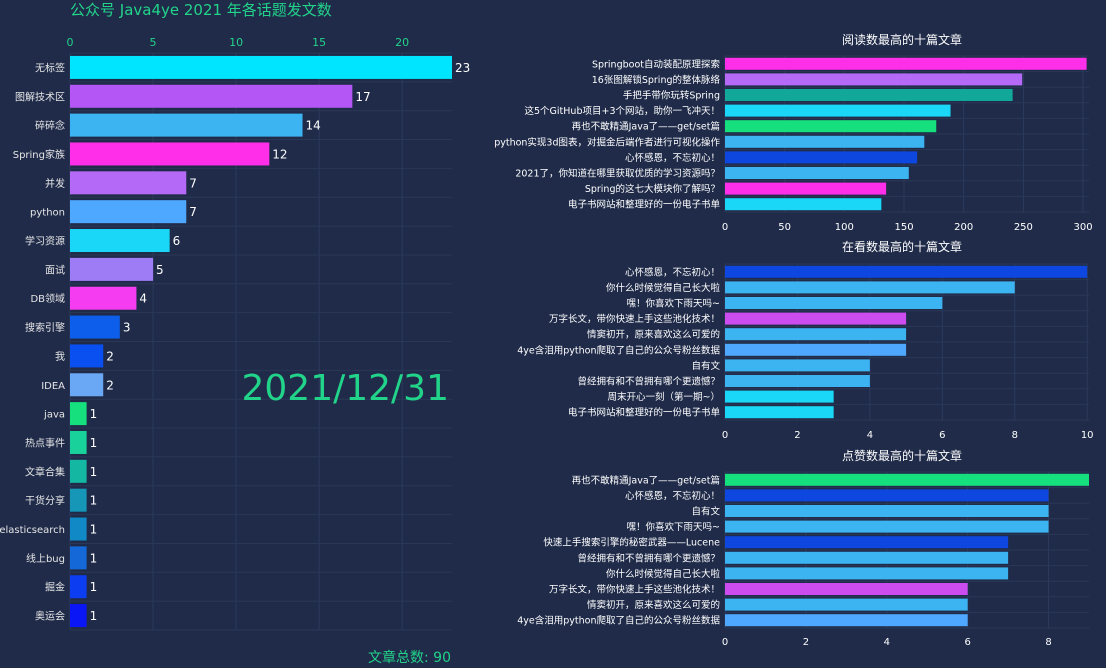 The width and height of the screenshot is (1106, 668). Describe the element at coordinates (462, 68) in the screenshot. I see `main-value-label: 23` at that location.